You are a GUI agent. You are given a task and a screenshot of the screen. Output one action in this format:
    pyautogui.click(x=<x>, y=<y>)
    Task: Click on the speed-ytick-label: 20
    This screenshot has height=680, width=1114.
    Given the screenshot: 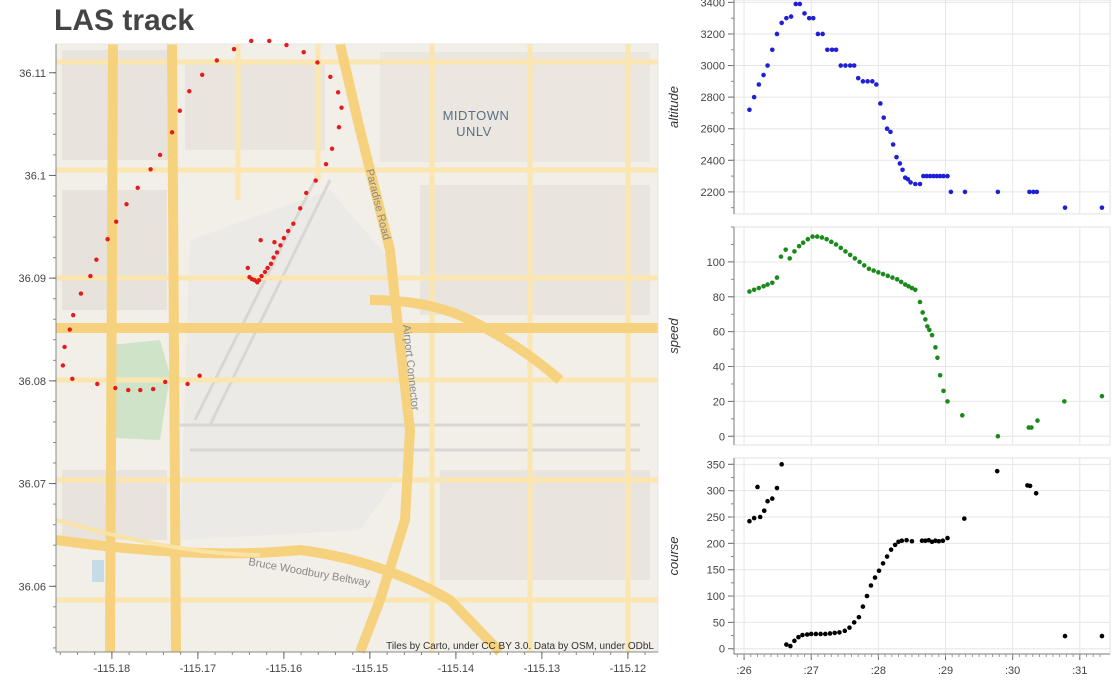 What is the action you would take?
    pyautogui.click(x=719, y=402)
    